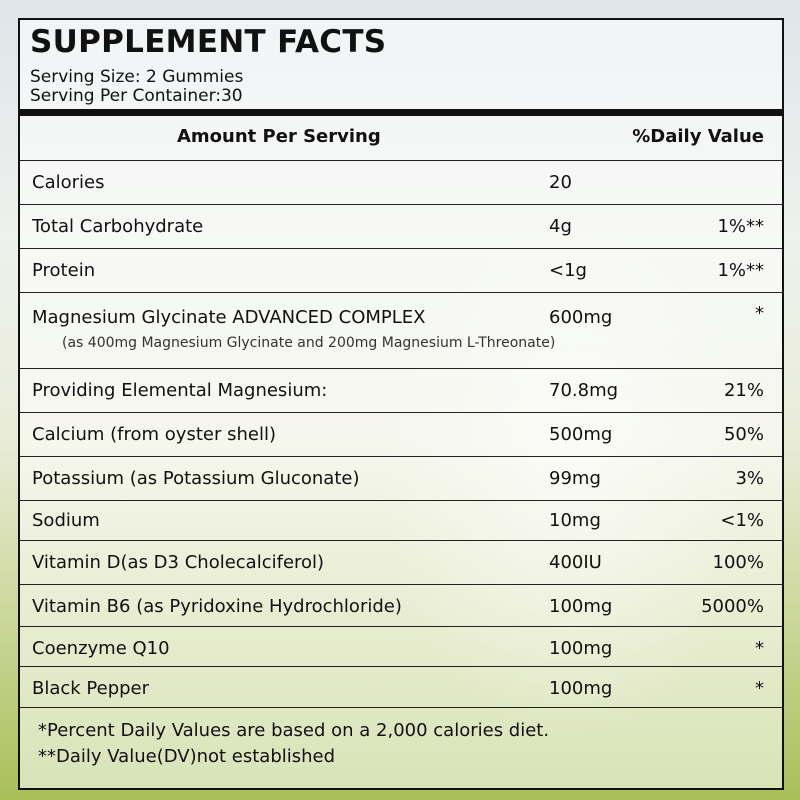 The height and width of the screenshot is (800, 800). What do you see at coordinates (742, 520) in the screenshot?
I see `nutrient-daily-value: <1%` at bounding box center [742, 520].